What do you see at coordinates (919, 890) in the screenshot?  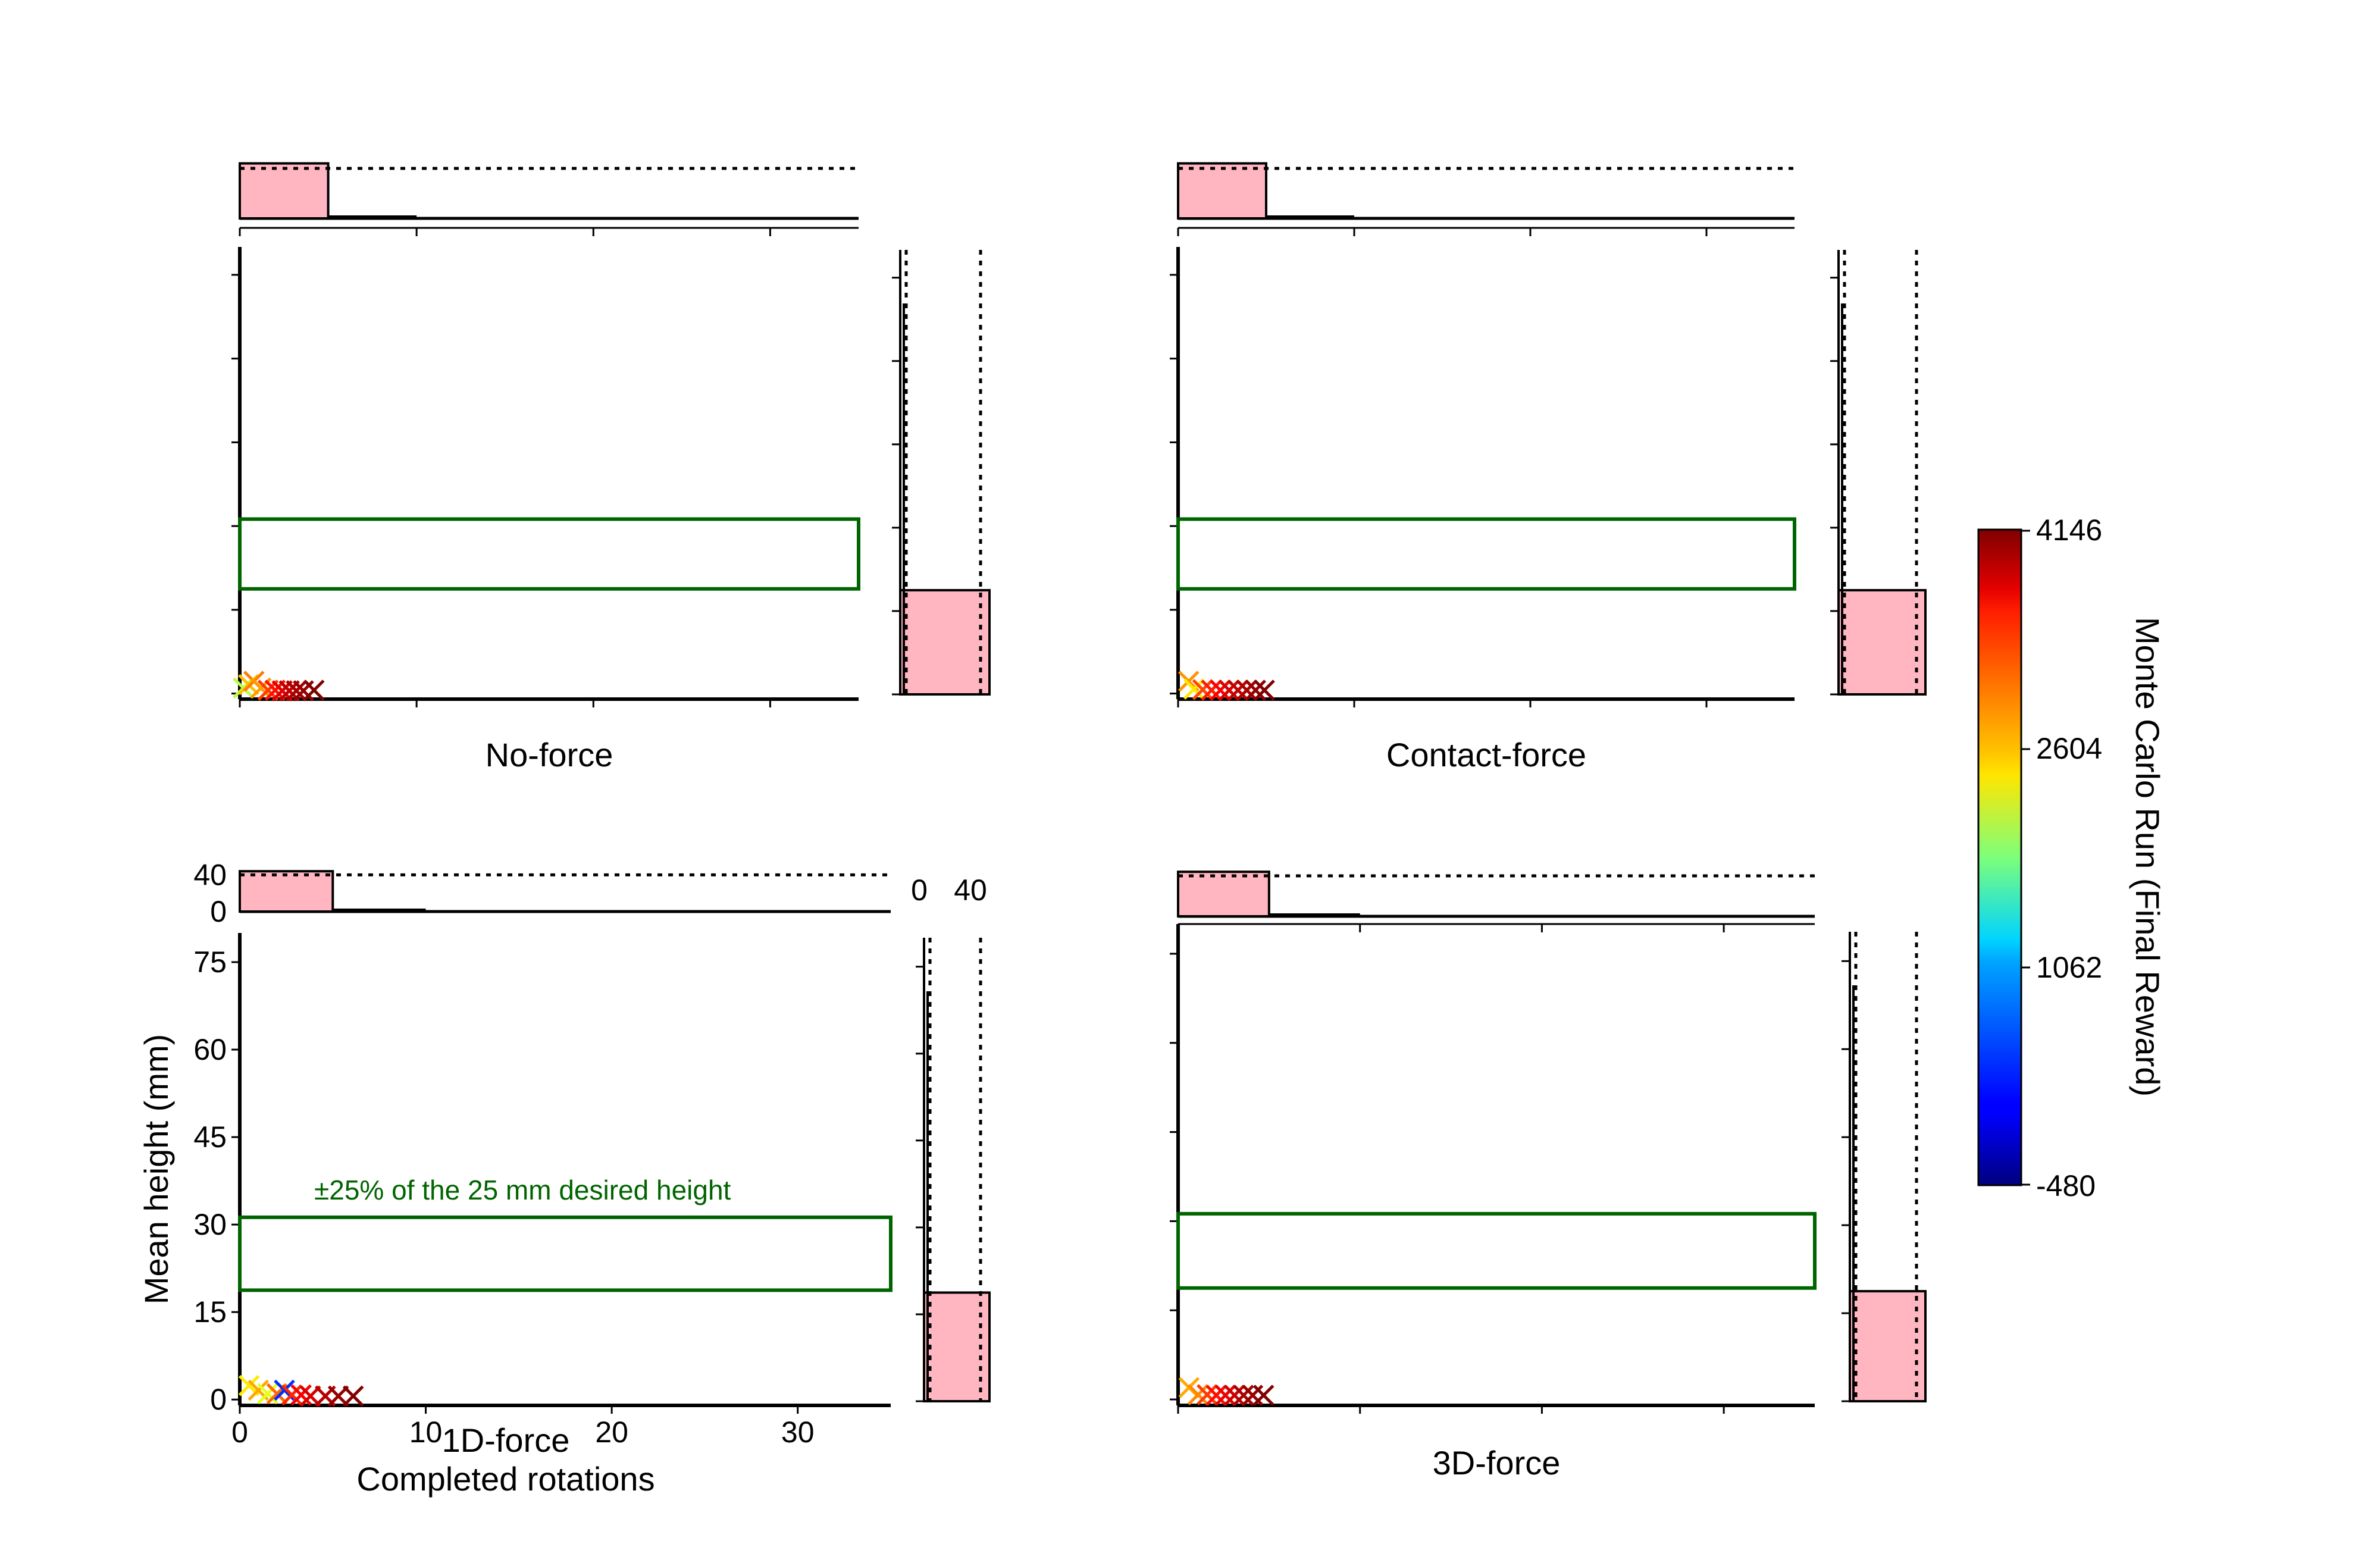 I see `right-hist-tick-label: 0` at bounding box center [919, 890].